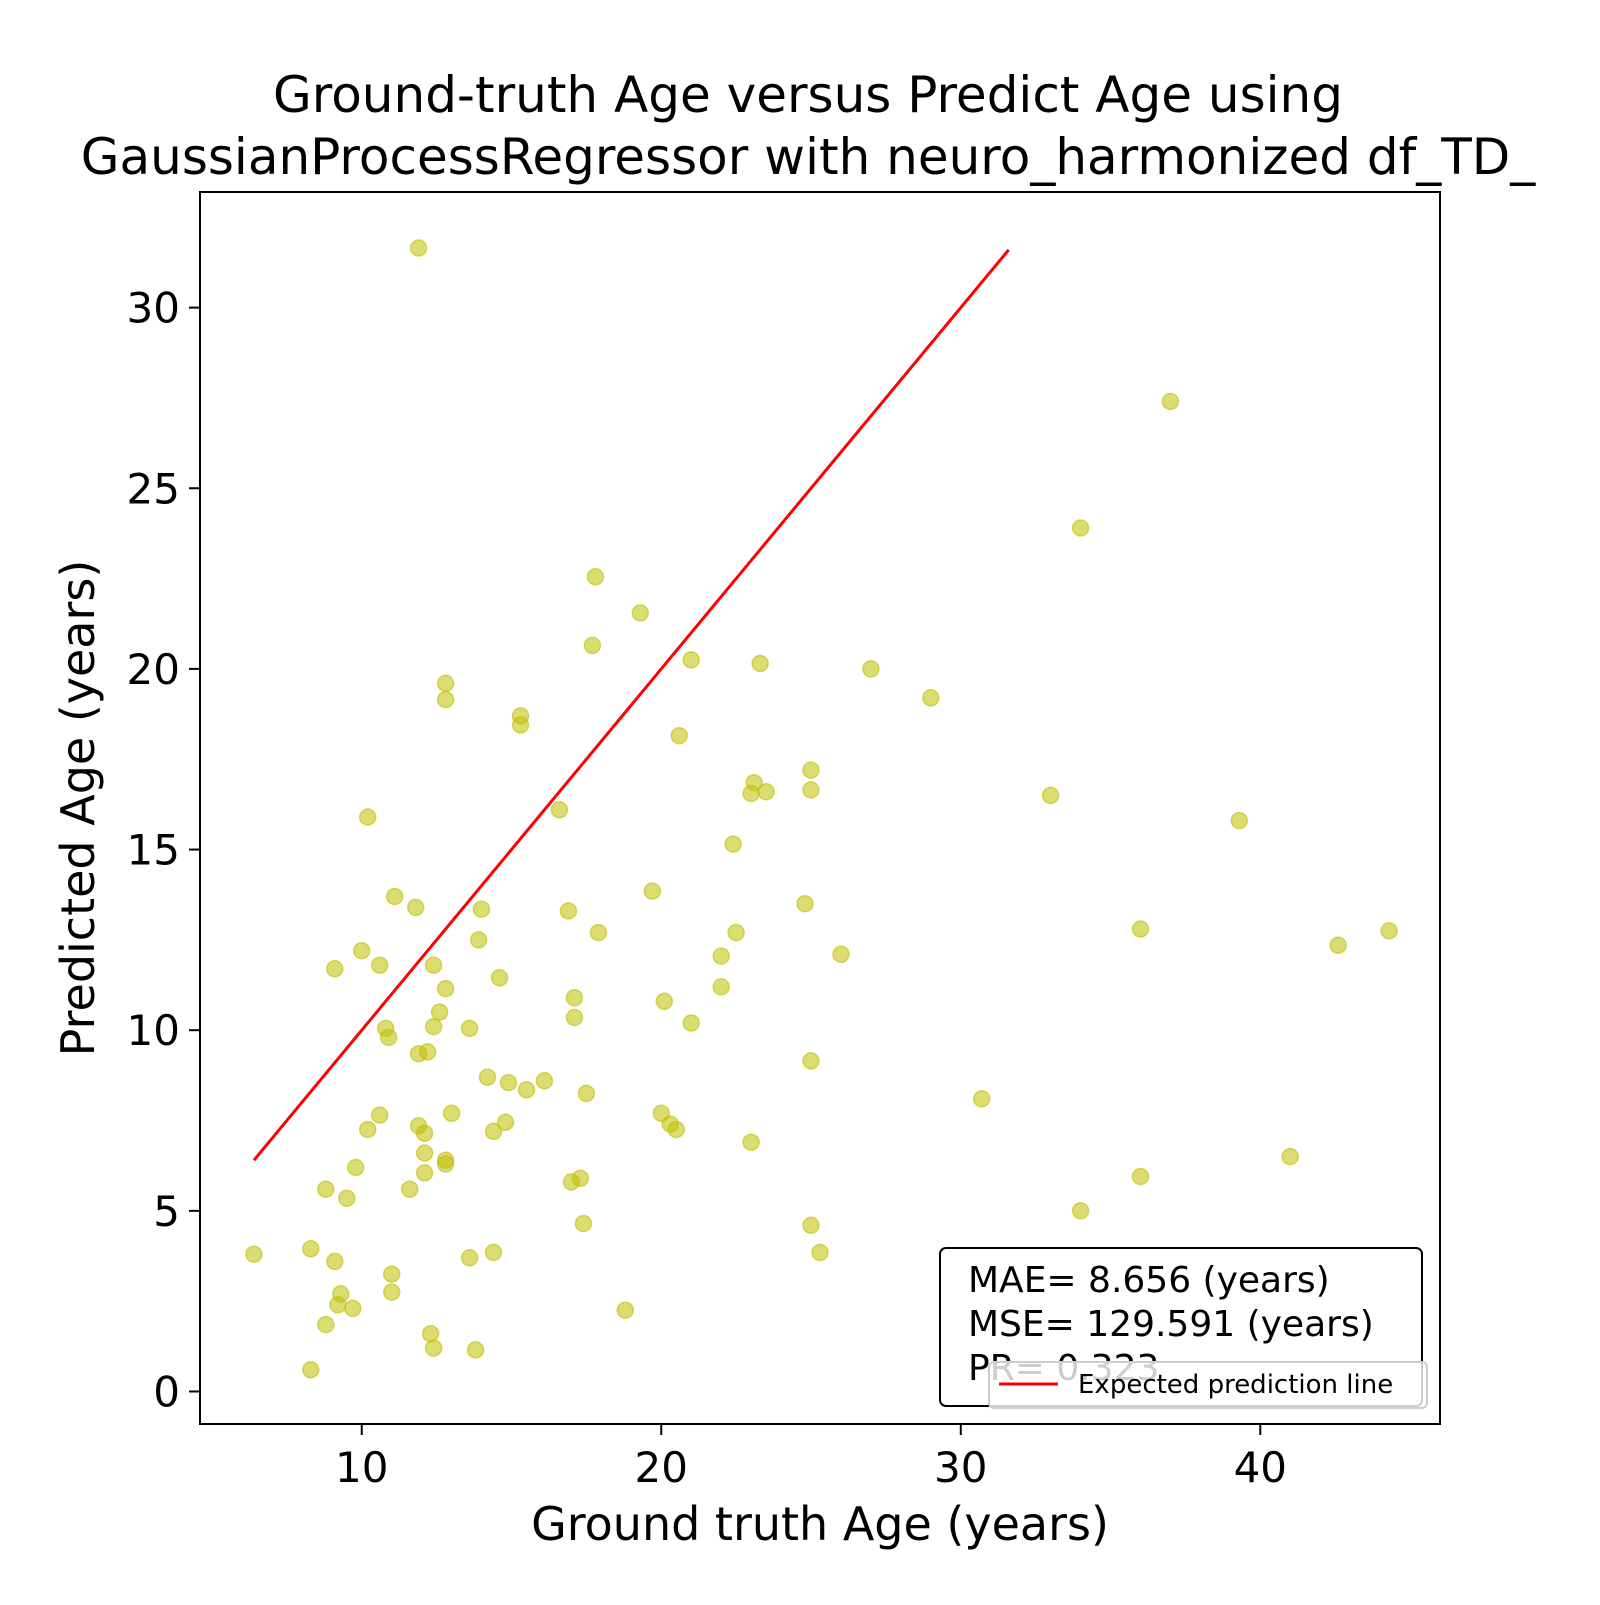 The image size is (1600, 1605). I want to click on stats-mse: MSE= 129.591 (years), so click(1171, 1324).